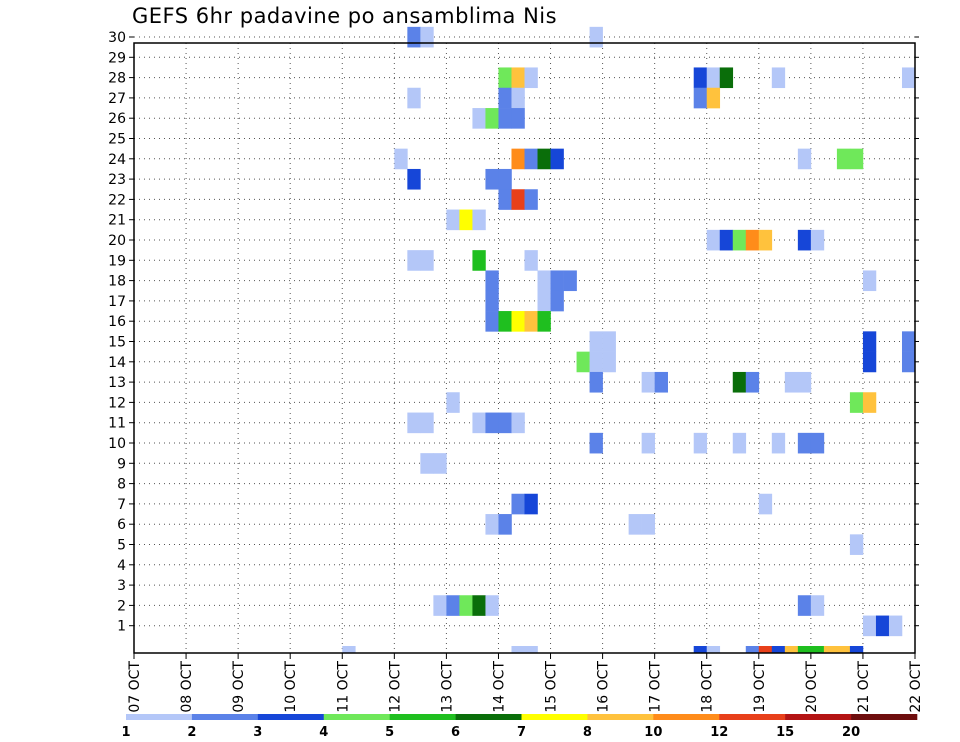 Image resolution: width=960 pixels, height=742 pixels. I want to click on y-tick-label: 1, so click(121, 627).